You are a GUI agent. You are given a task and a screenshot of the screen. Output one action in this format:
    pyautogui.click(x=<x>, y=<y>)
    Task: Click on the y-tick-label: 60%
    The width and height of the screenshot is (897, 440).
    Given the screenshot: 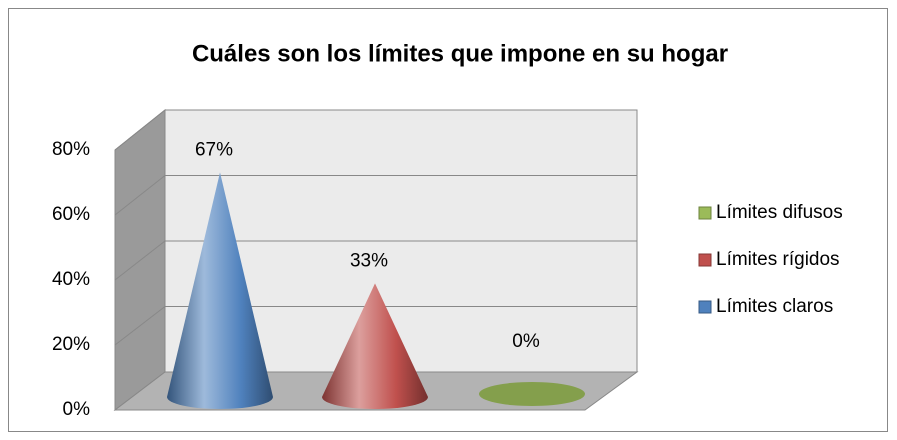 What is the action you would take?
    pyautogui.click(x=71, y=214)
    